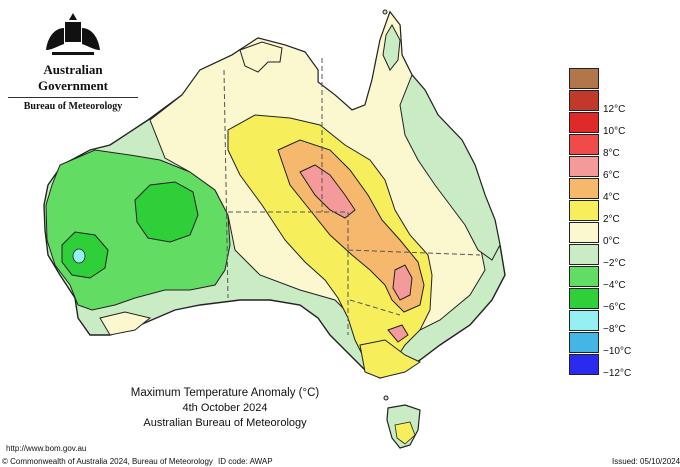  What do you see at coordinates (614, 285) in the screenshot?
I see `legend-label: −4°C` at bounding box center [614, 285].